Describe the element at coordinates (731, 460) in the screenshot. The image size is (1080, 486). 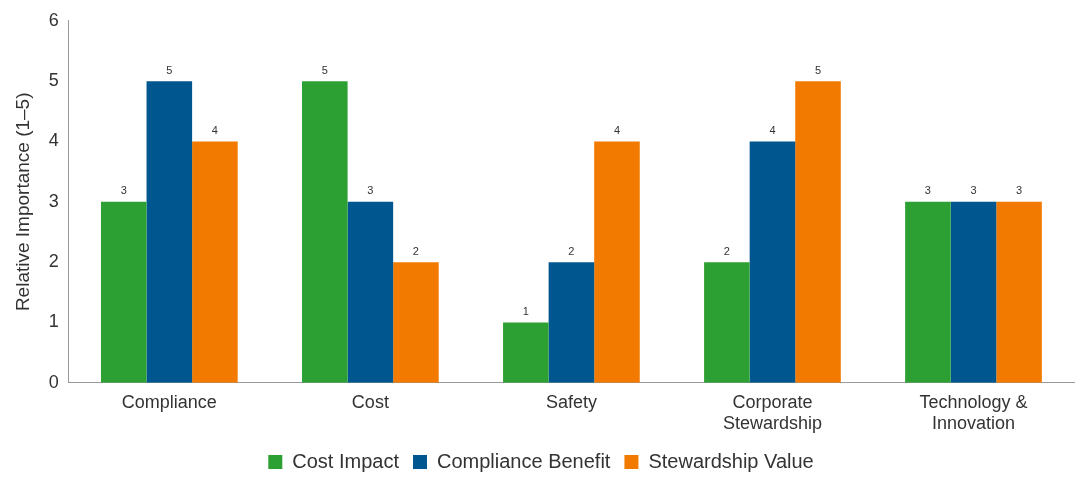
I see `legend-label: Stewardship Value` at that location.